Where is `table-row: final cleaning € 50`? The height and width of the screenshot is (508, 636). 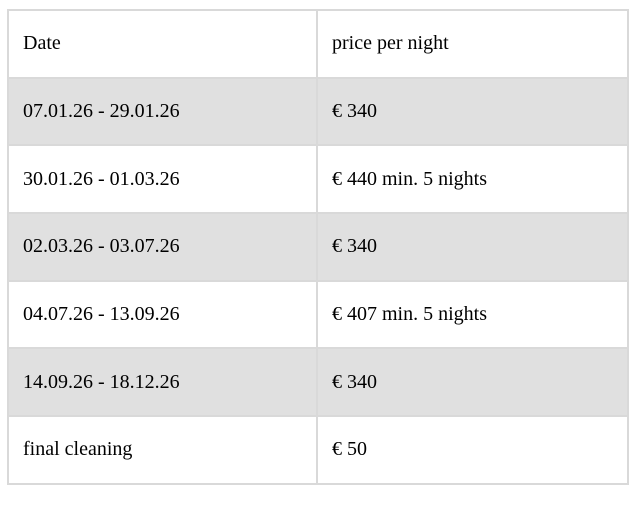 table-row: final cleaning € 50 is located at coordinates (318, 450).